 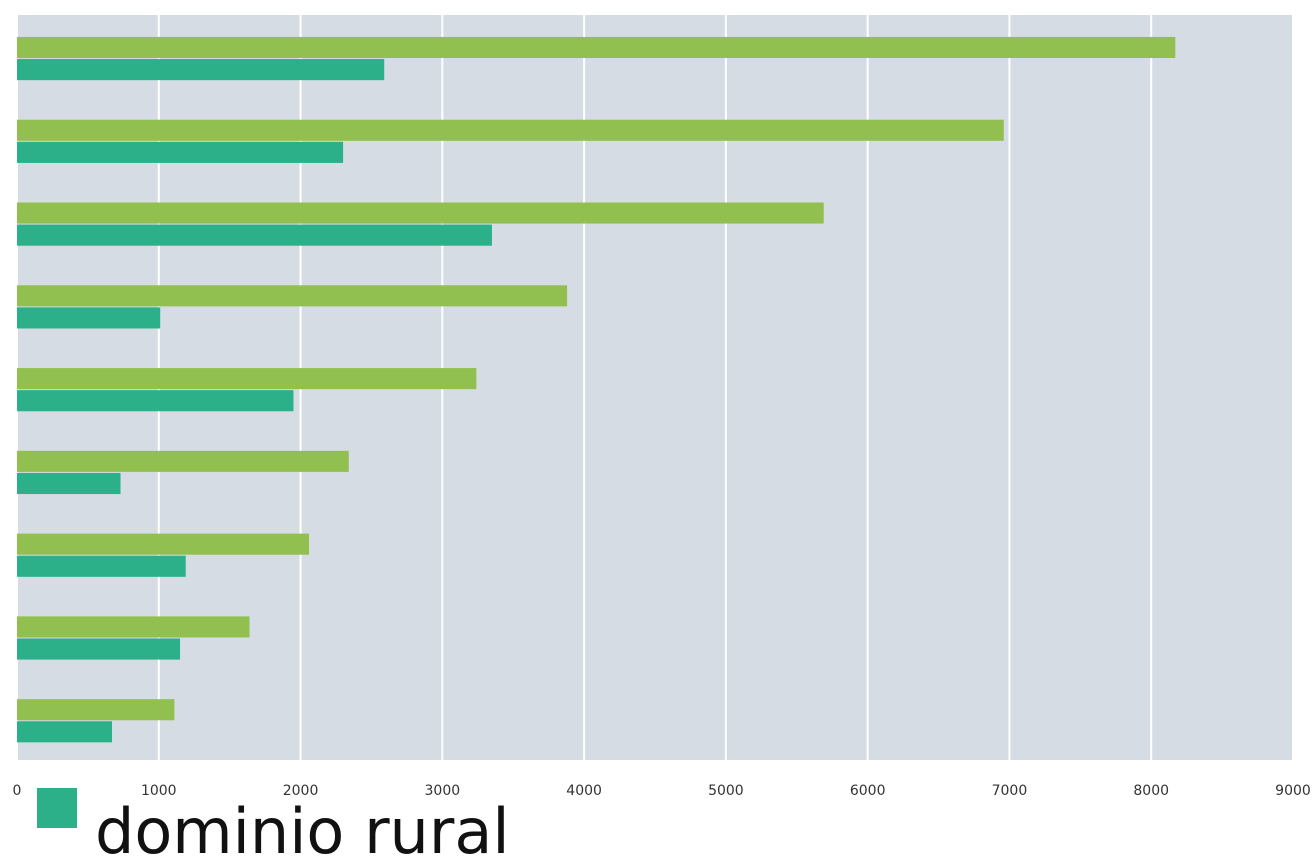 I want to click on x-tick-label: 2000, so click(x=301, y=791).